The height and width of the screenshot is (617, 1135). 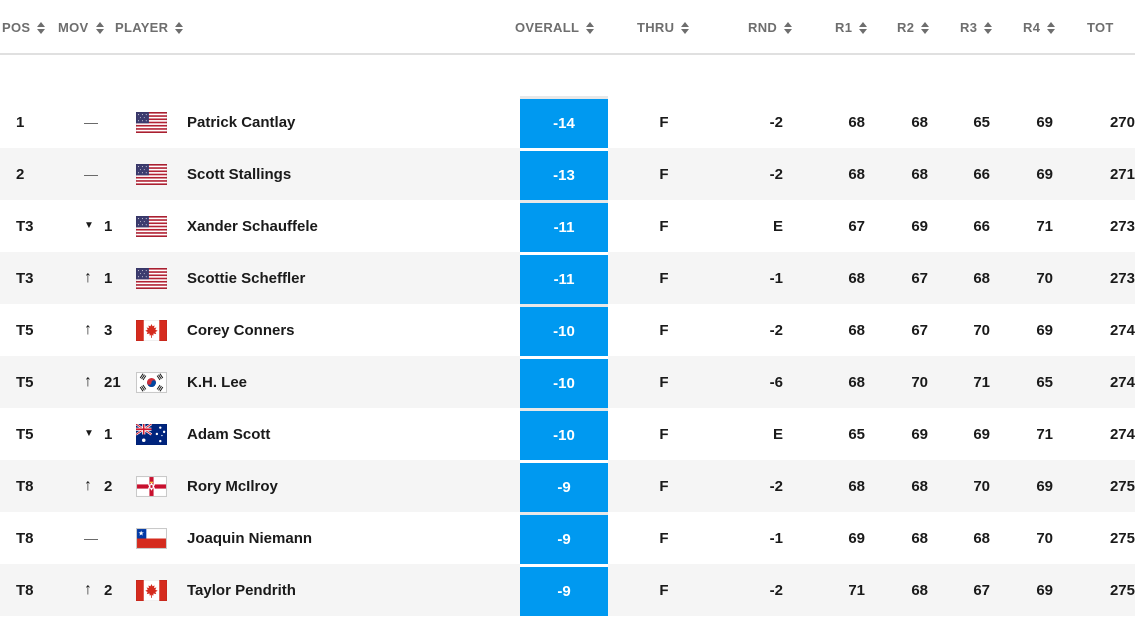 I want to click on position-value: T3, so click(x=25, y=226).